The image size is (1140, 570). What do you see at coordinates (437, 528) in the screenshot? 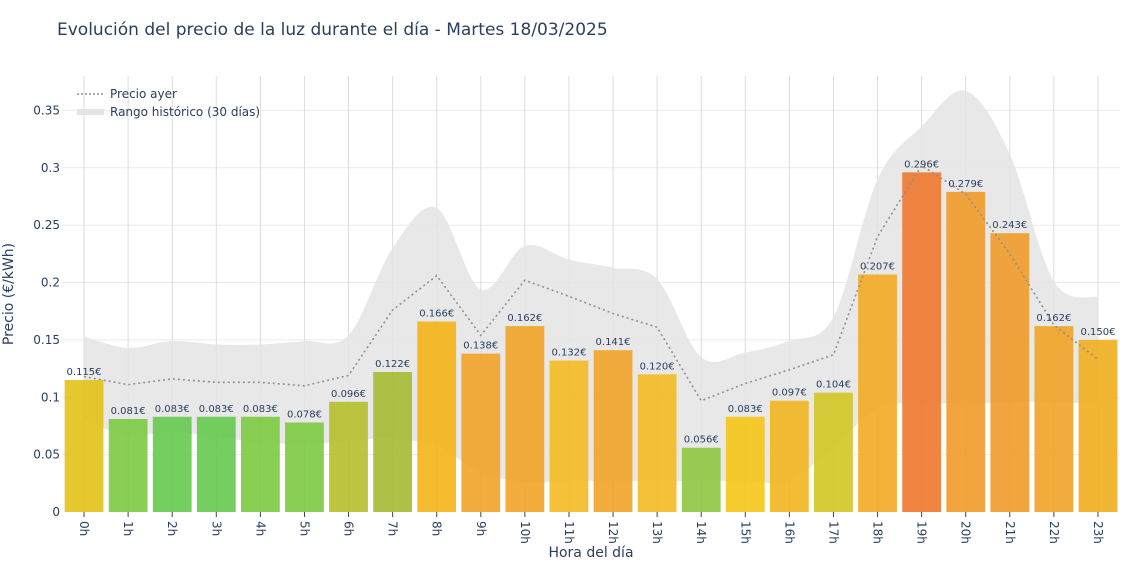
I see `x-tick-label-8h: 8h` at bounding box center [437, 528].